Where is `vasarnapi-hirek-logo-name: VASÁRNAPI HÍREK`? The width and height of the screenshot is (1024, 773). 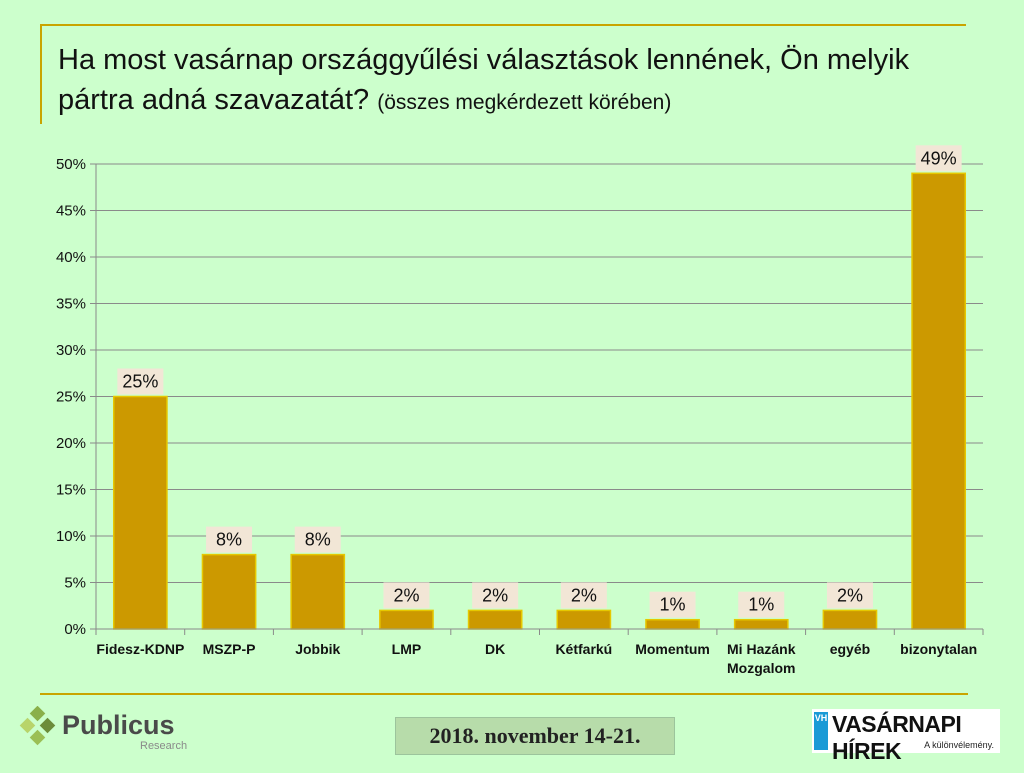
vasarnapi-hirek-logo-name: VASÁRNAPI HÍREK is located at coordinates (897, 737).